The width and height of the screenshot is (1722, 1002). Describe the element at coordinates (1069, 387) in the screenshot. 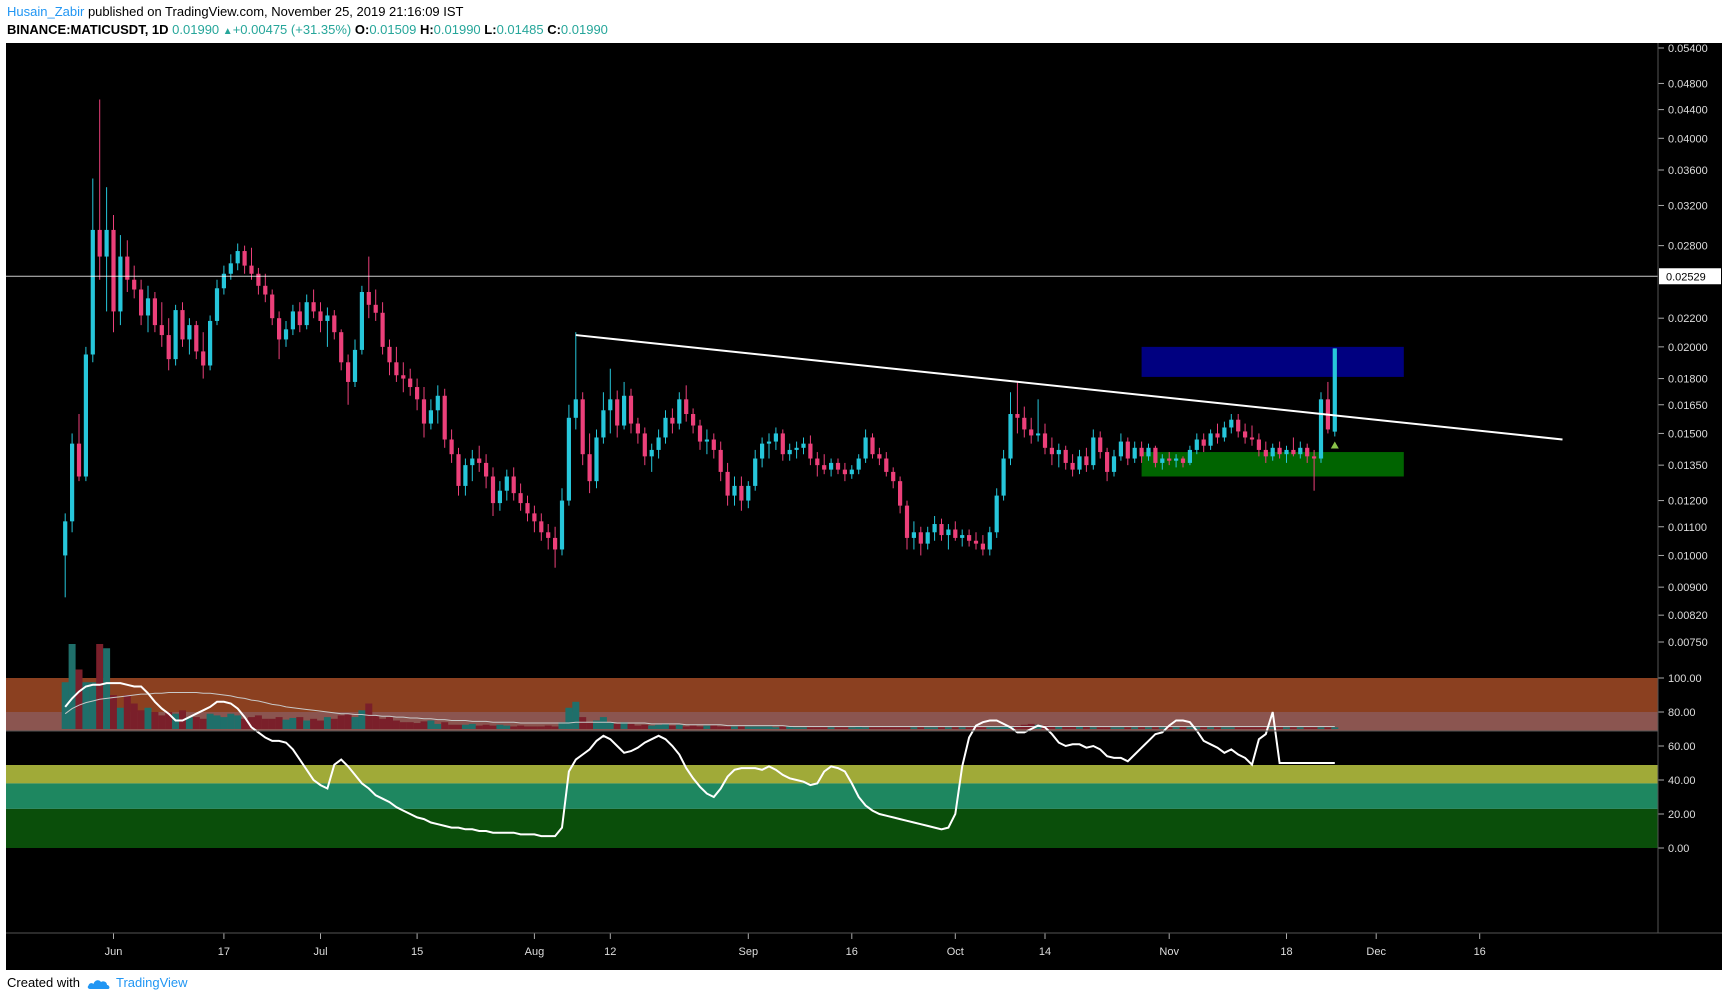

I see `trendline` at that location.